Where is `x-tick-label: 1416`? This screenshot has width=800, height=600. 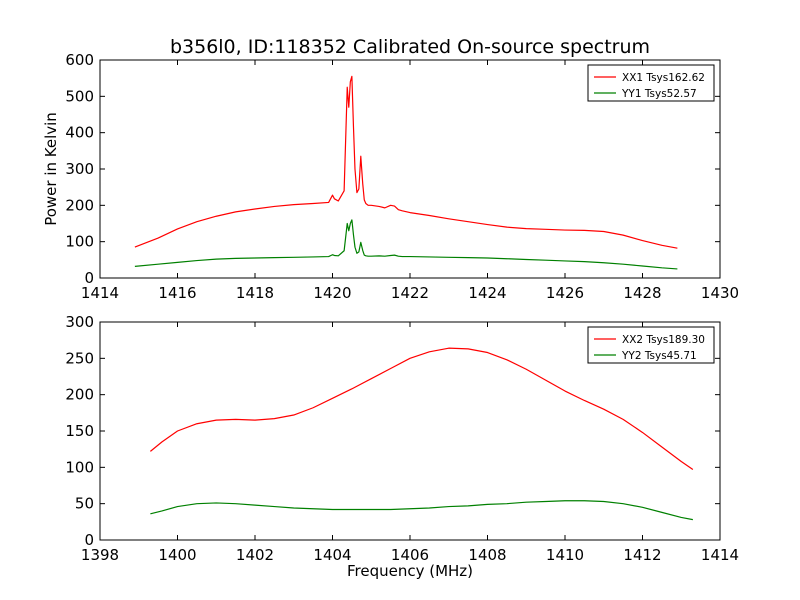 x-tick-label: 1416 is located at coordinates (177, 293).